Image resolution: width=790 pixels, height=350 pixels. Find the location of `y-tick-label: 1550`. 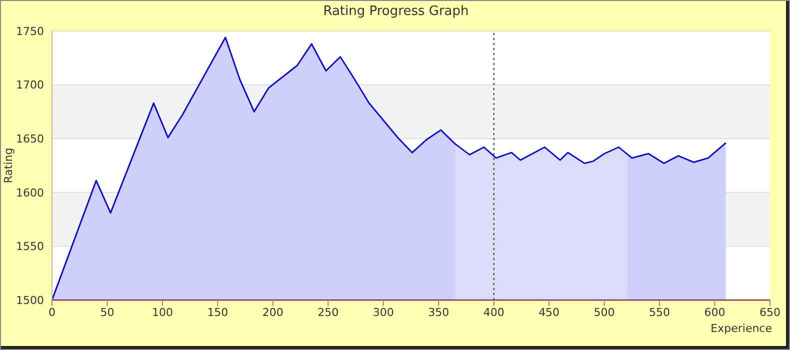

y-tick-label: 1550 is located at coordinates (30, 247).